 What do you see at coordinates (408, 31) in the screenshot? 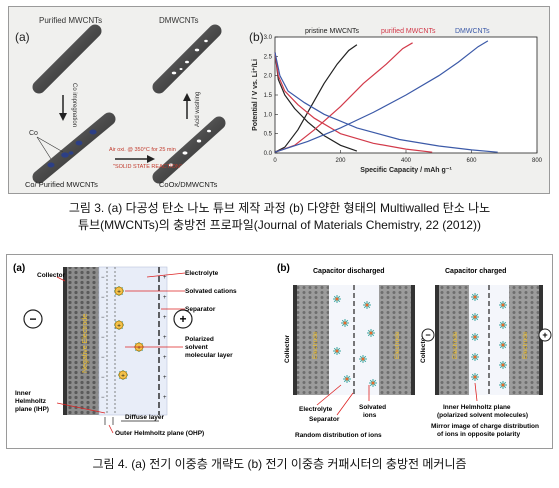
I see `legend-purified: purified MWCNTs` at bounding box center [408, 31].